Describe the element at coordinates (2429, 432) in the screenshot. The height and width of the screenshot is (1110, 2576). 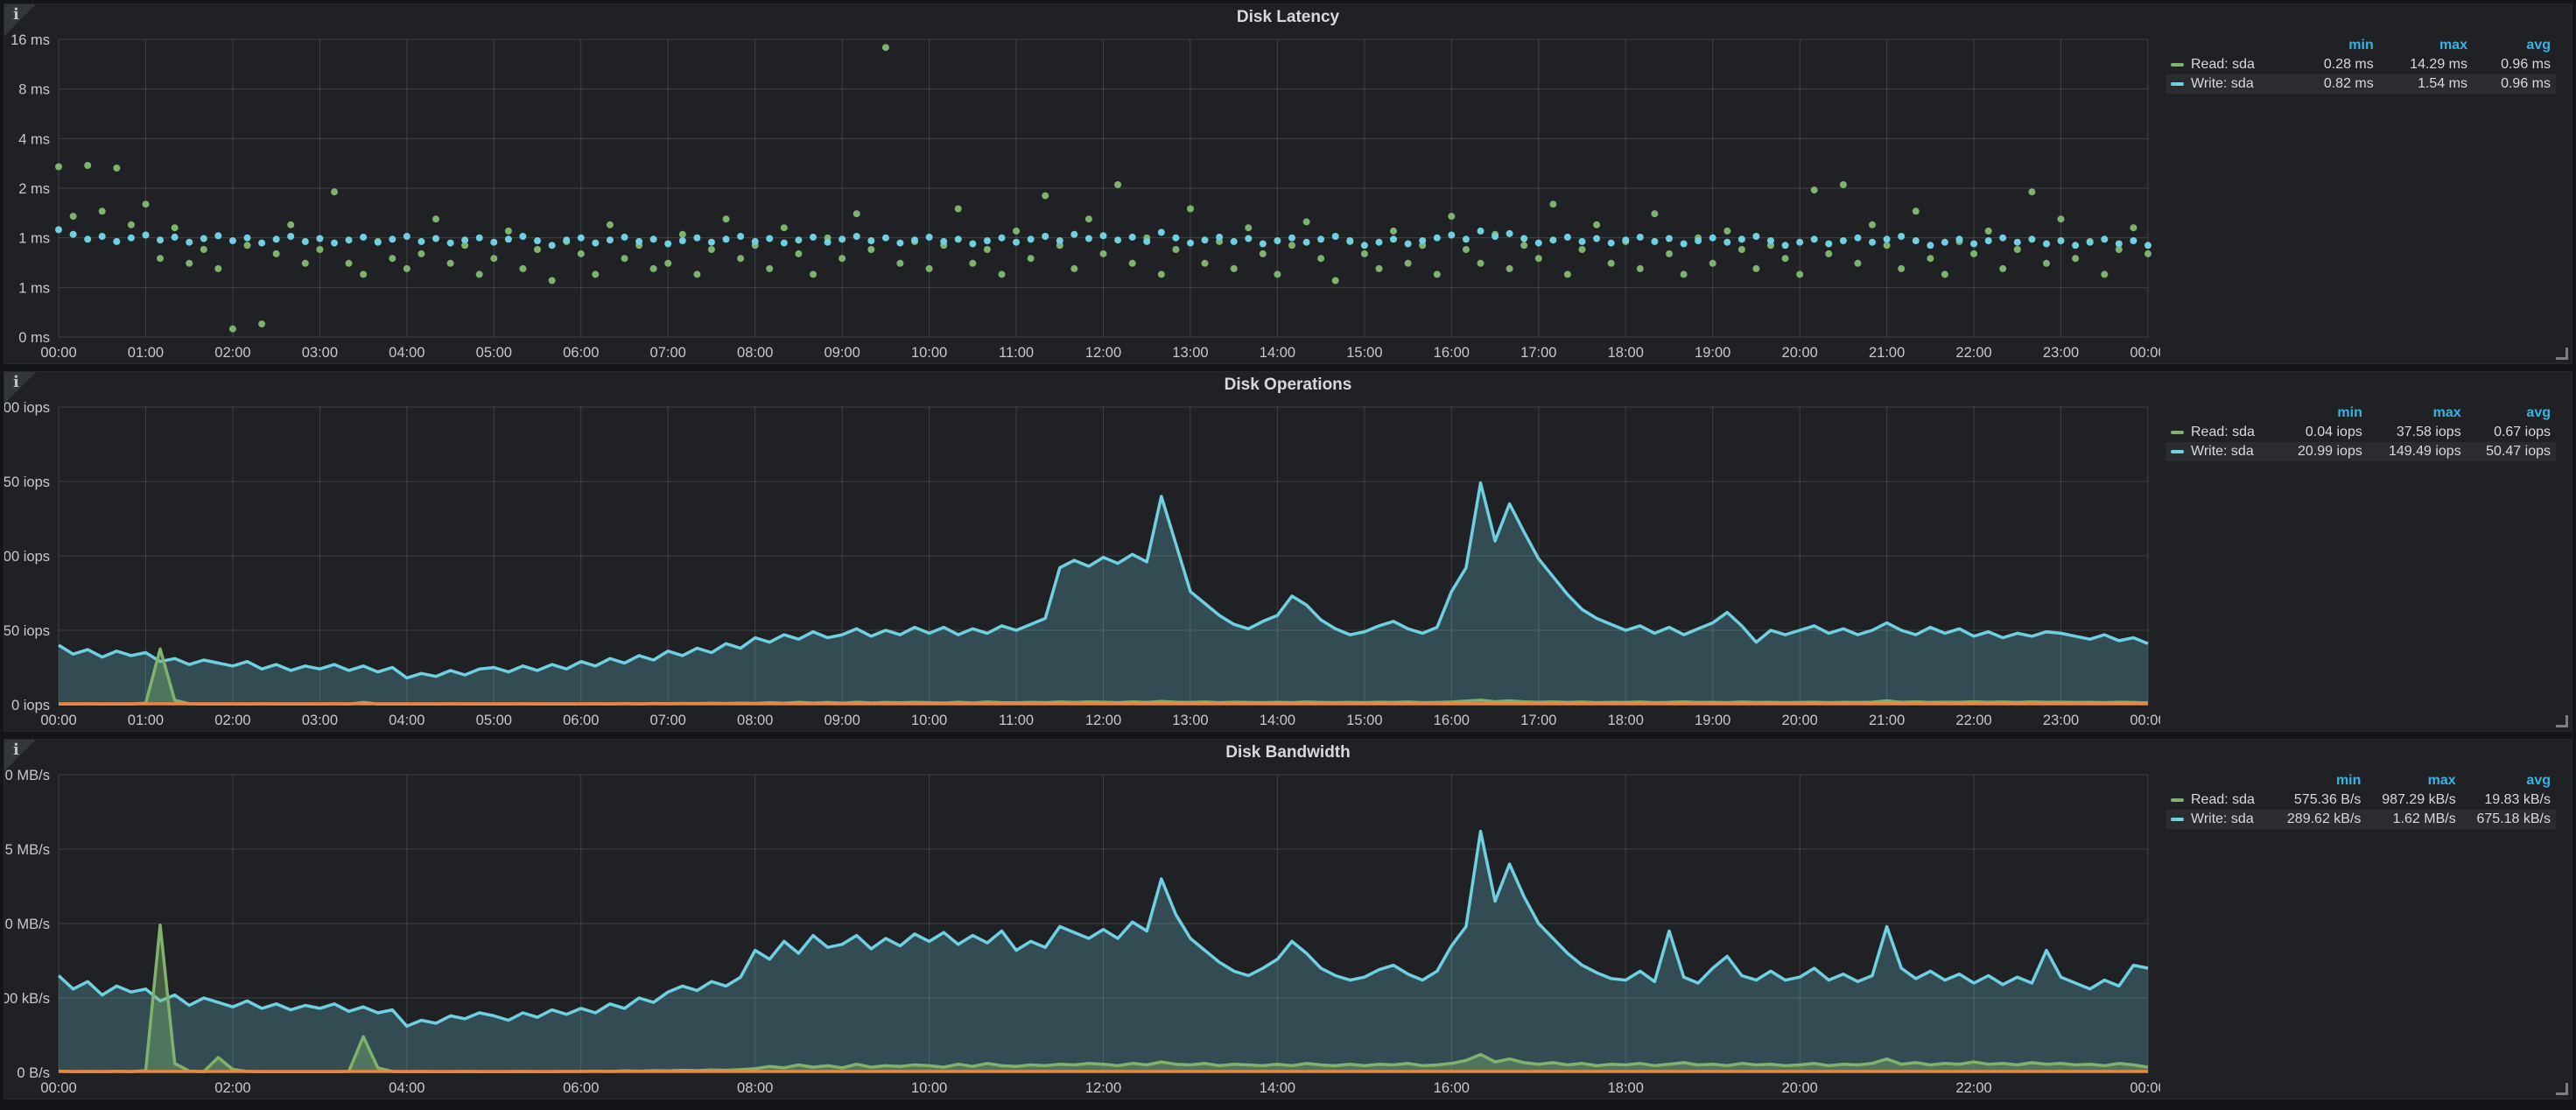
I see `legend-max-value: 37.58 iops` at that location.